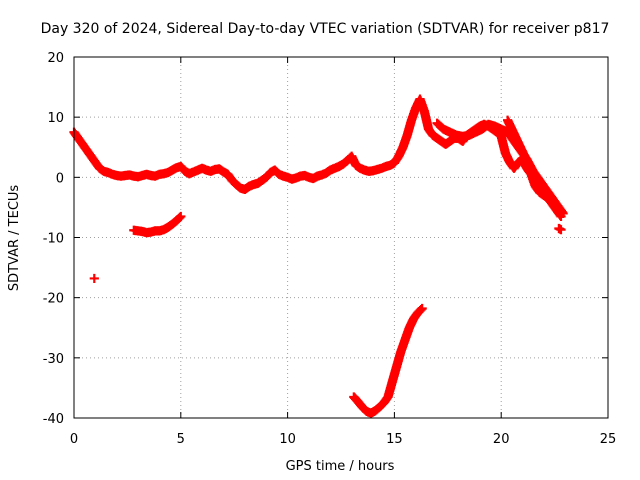 This screenshot has height=480, width=640. Describe the element at coordinates (60, 178) in the screenshot. I see `y-tick-label: 0` at that location.